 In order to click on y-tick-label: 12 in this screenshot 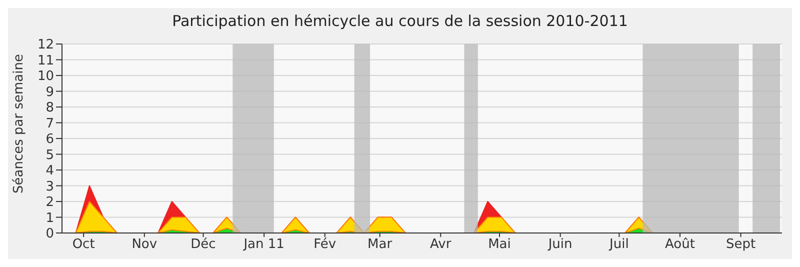, I will do `click(45, 45)`.